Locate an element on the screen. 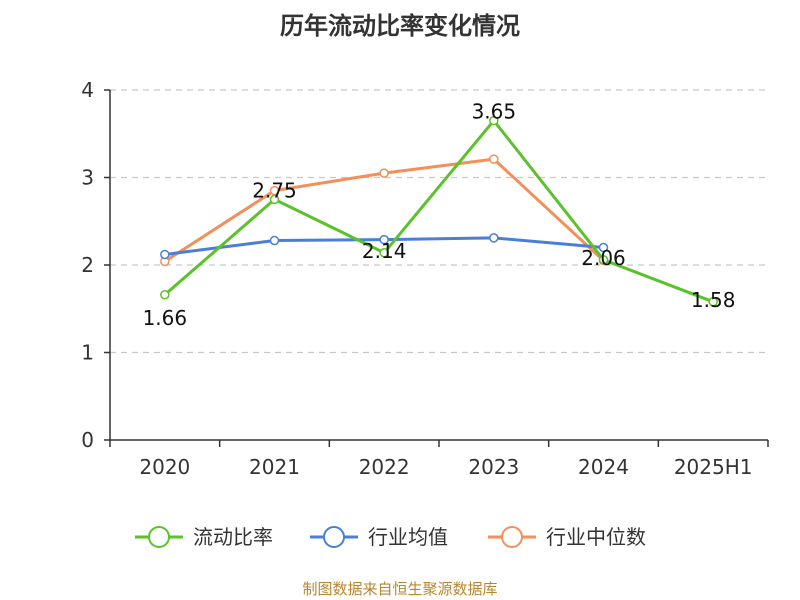 The height and width of the screenshot is (600, 800). x-tick-label: 2022 is located at coordinates (384, 467).